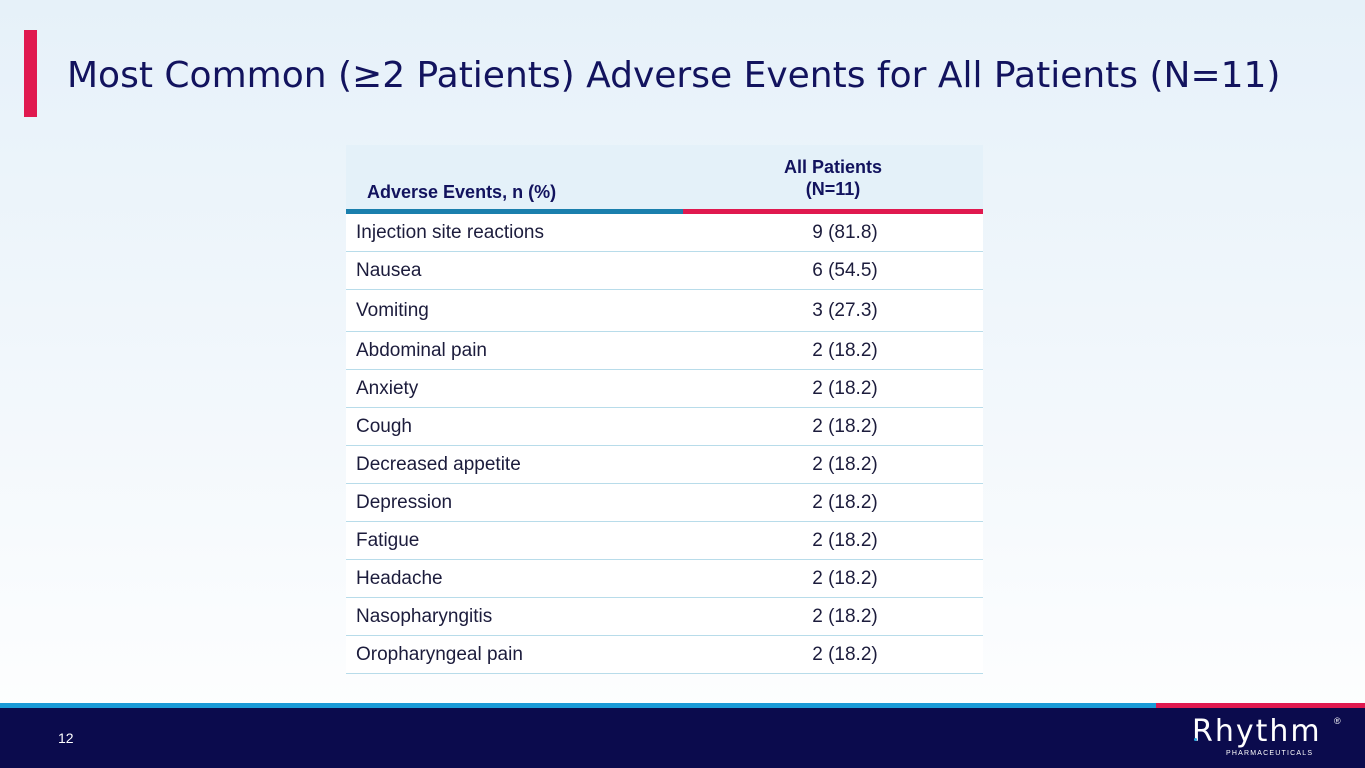  Describe the element at coordinates (514, 502) in the screenshot. I see `adverse-event-name: Depression` at that location.